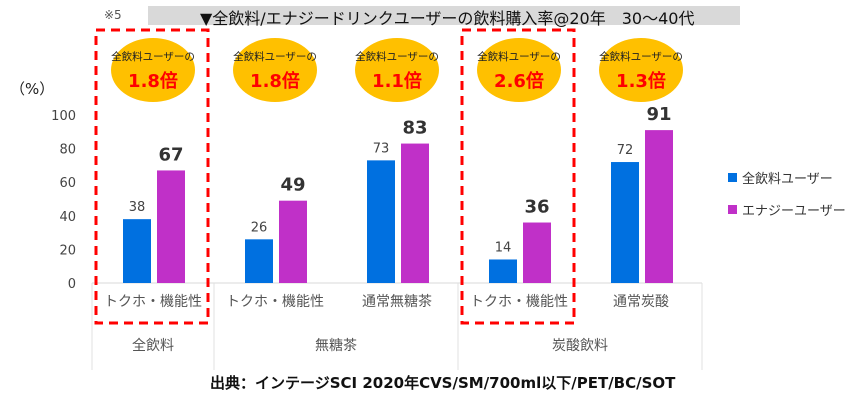 The height and width of the screenshot is (400, 866). What do you see at coordinates (67, 183) in the screenshot?
I see `y-tick-label: 60` at bounding box center [67, 183].